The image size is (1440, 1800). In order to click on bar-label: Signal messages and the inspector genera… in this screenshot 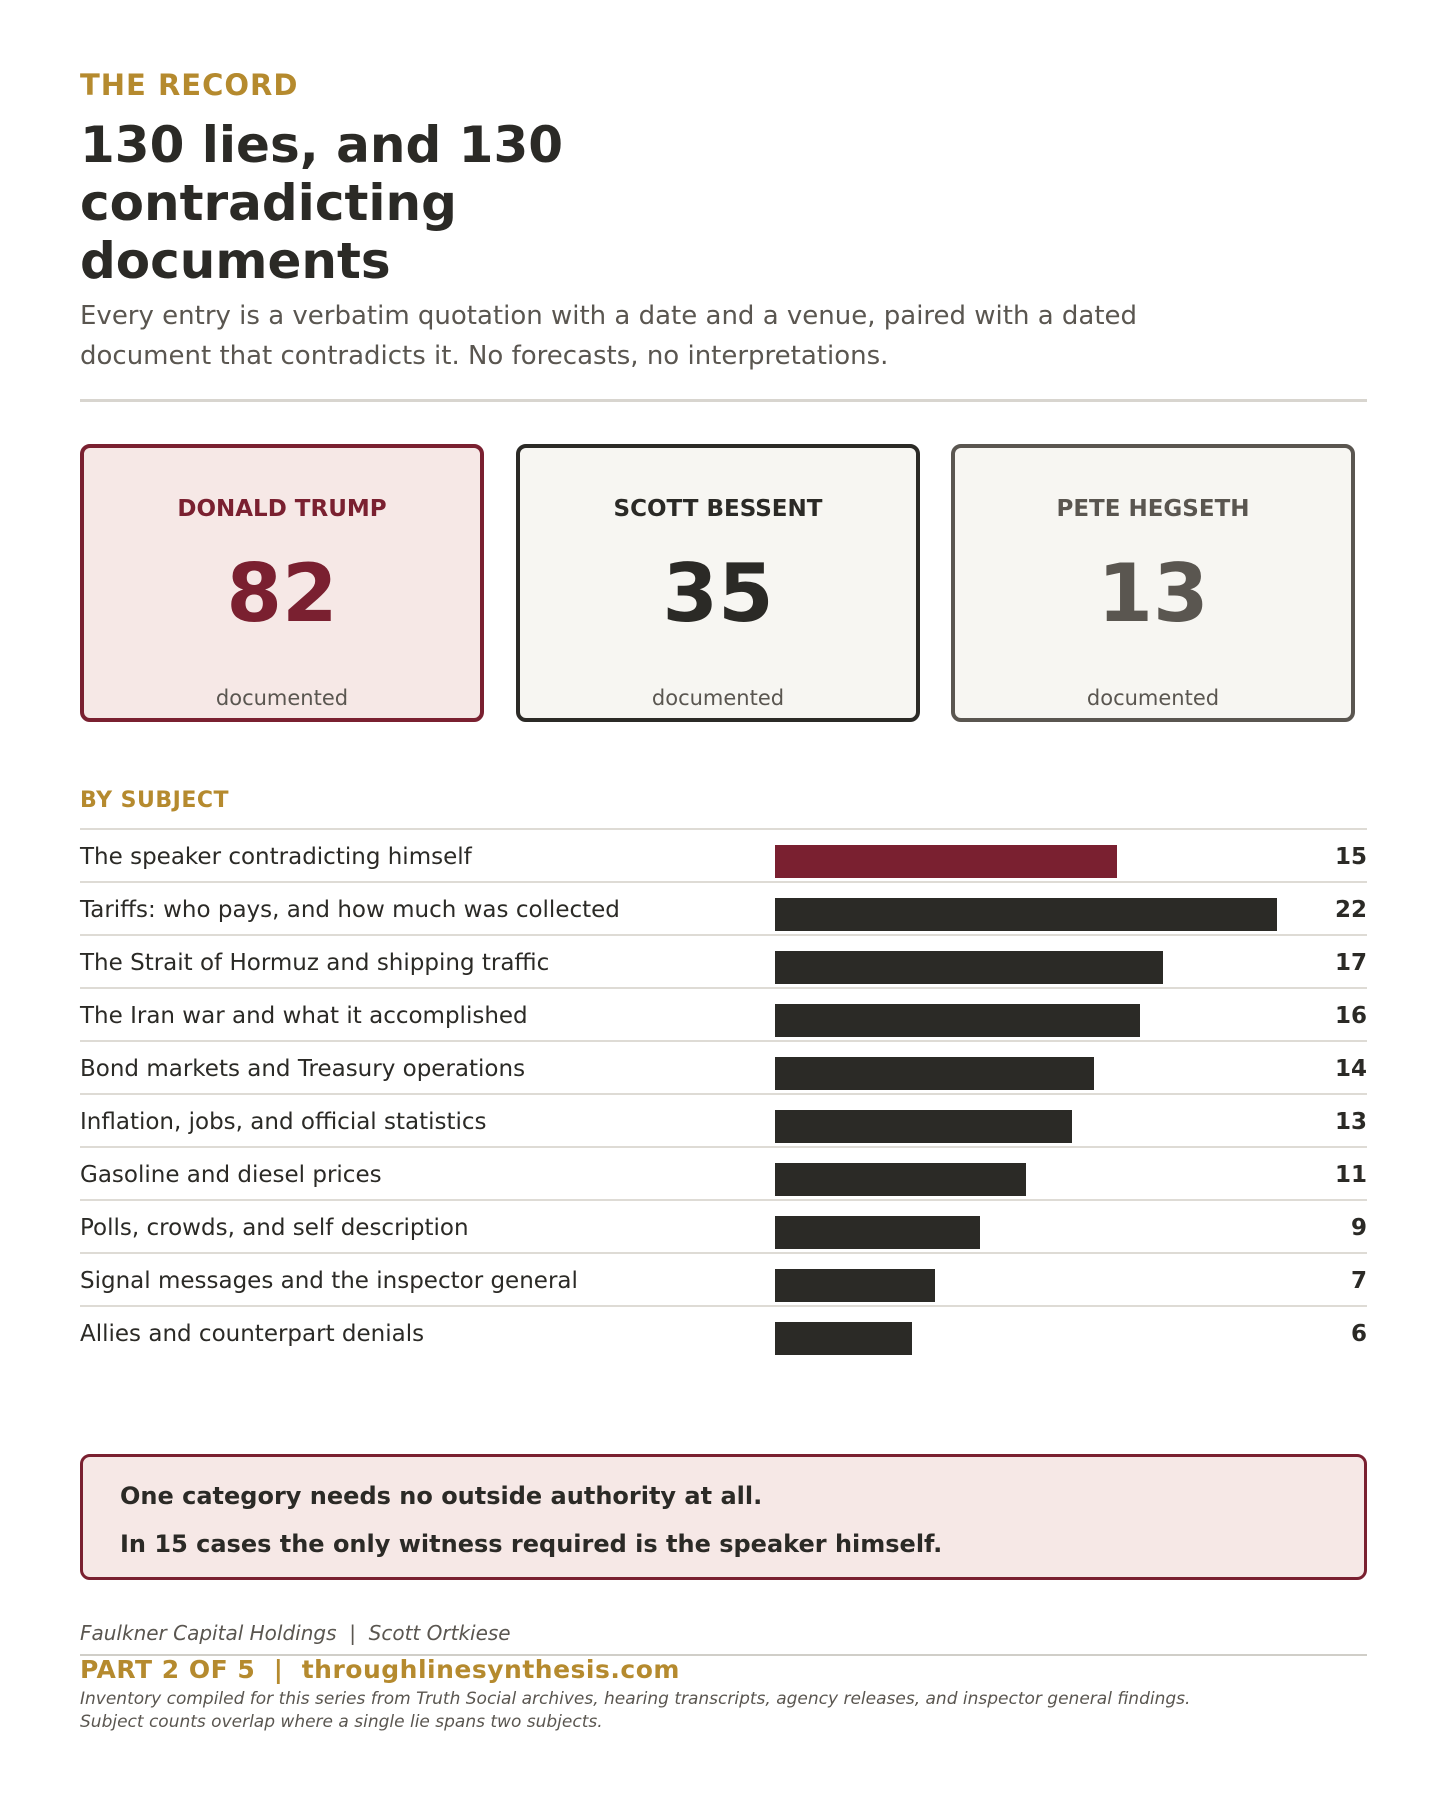, I will do `click(329, 1281)`.